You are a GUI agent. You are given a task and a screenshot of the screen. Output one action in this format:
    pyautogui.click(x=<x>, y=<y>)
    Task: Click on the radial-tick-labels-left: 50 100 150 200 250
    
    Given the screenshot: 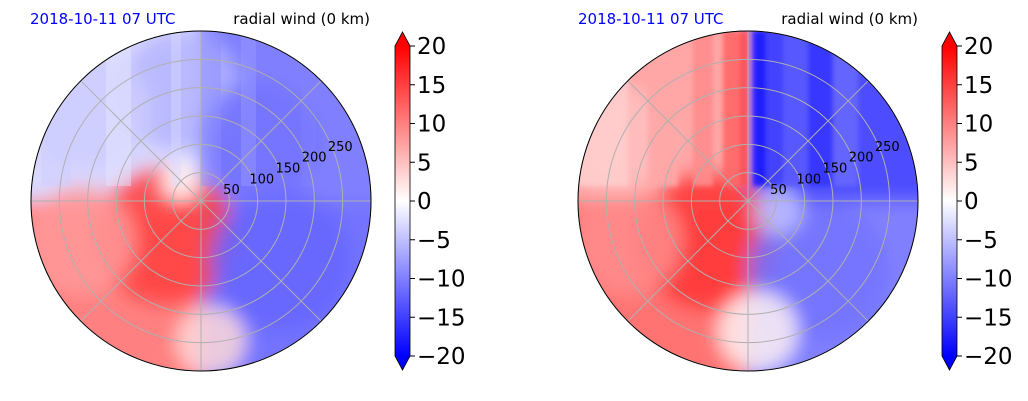 What is the action you would take?
    pyautogui.click(x=288, y=169)
    